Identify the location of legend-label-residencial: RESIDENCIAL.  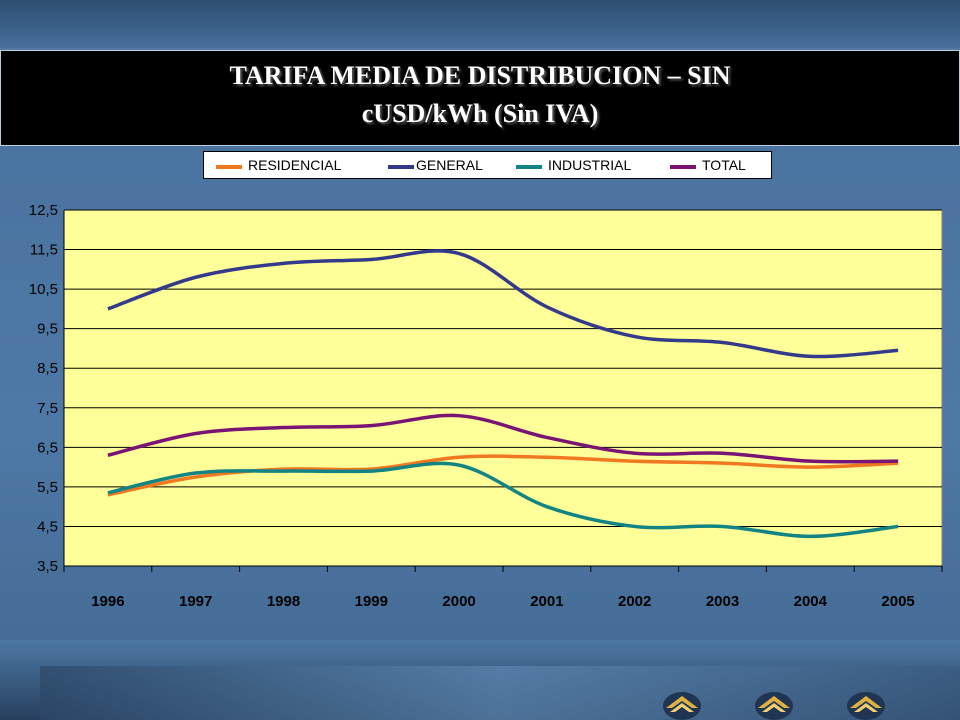
(295, 165).